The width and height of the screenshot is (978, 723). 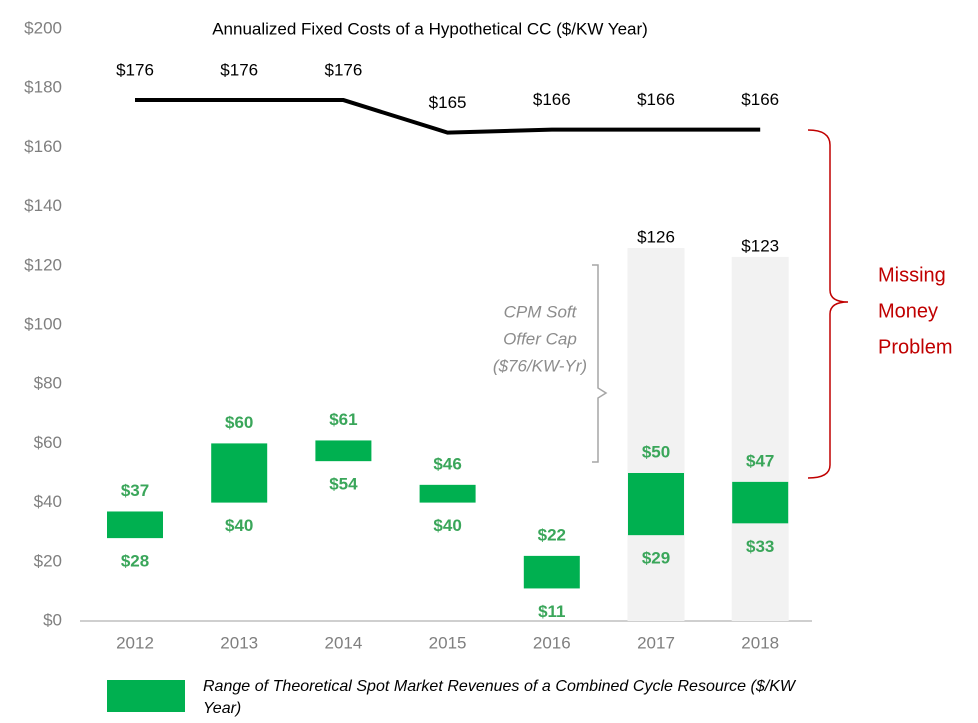 What do you see at coordinates (146, 696) in the screenshot?
I see `legend-swatch` at bounding box center [146, 696].